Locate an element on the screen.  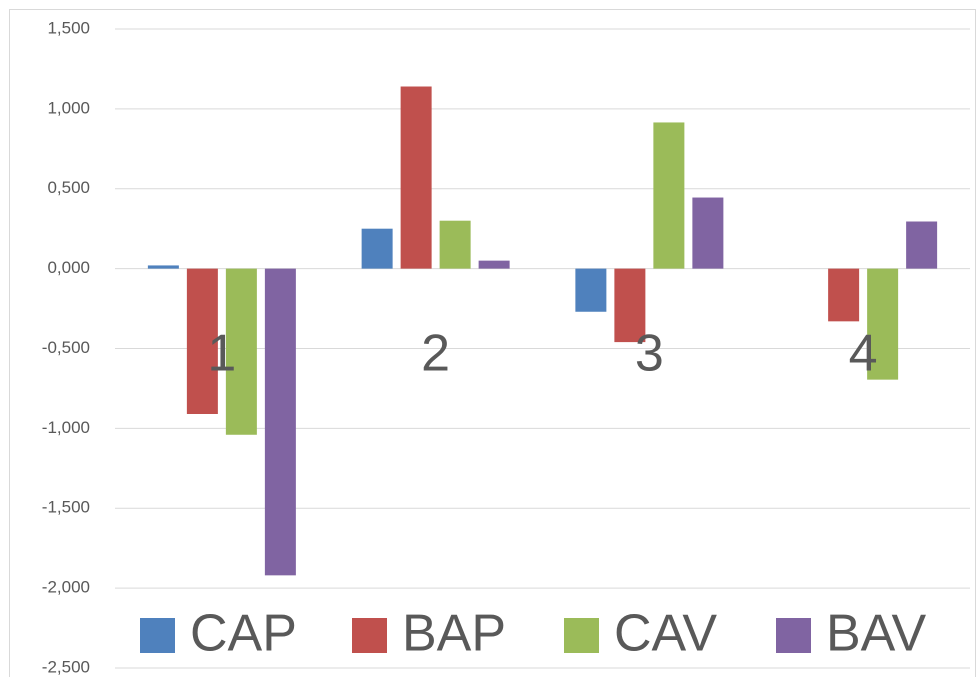
y-tick-label: 0,500 is located at coordinates (68, 187).